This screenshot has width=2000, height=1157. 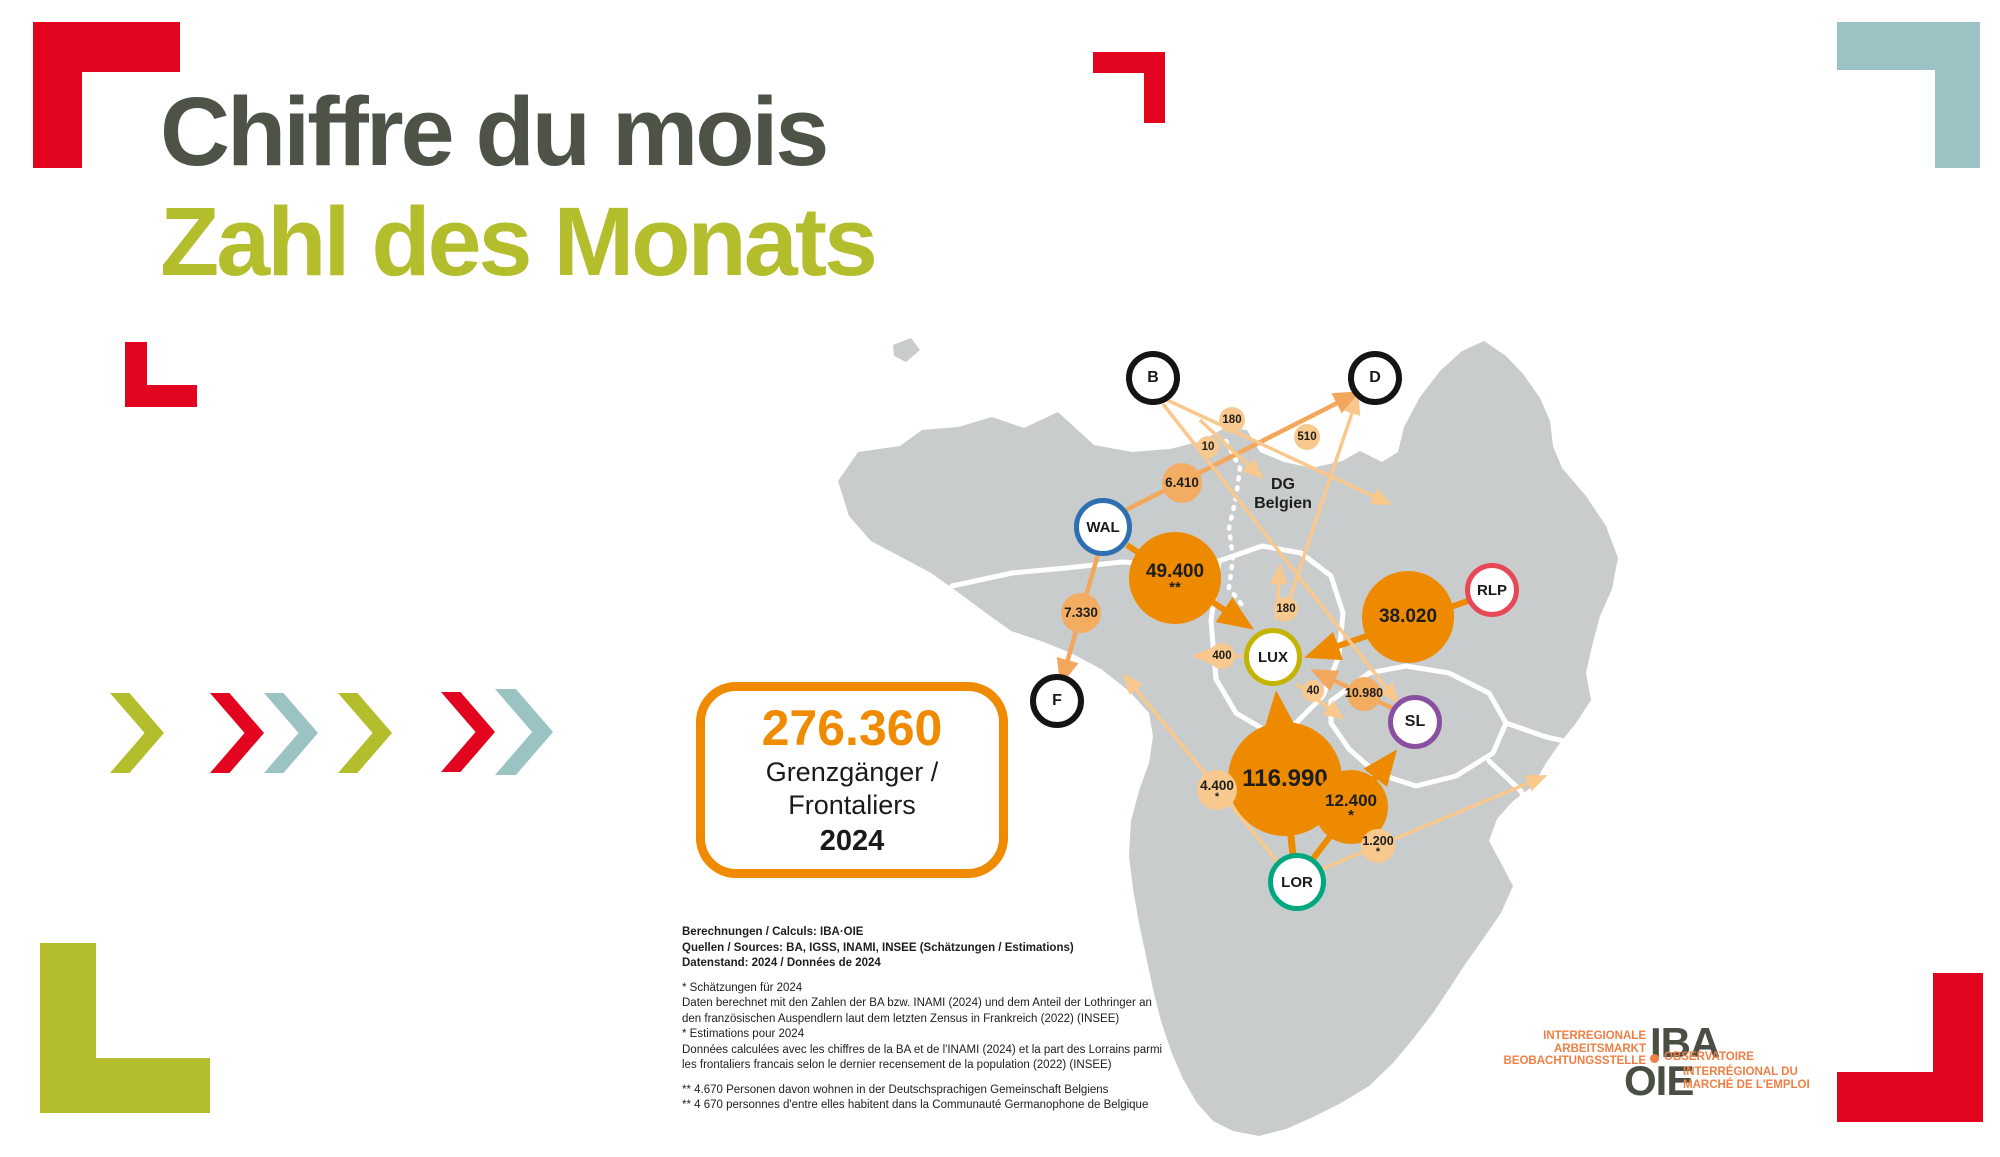 I want to click on flow-value-badge: 510, so click(x=1307, y=437).